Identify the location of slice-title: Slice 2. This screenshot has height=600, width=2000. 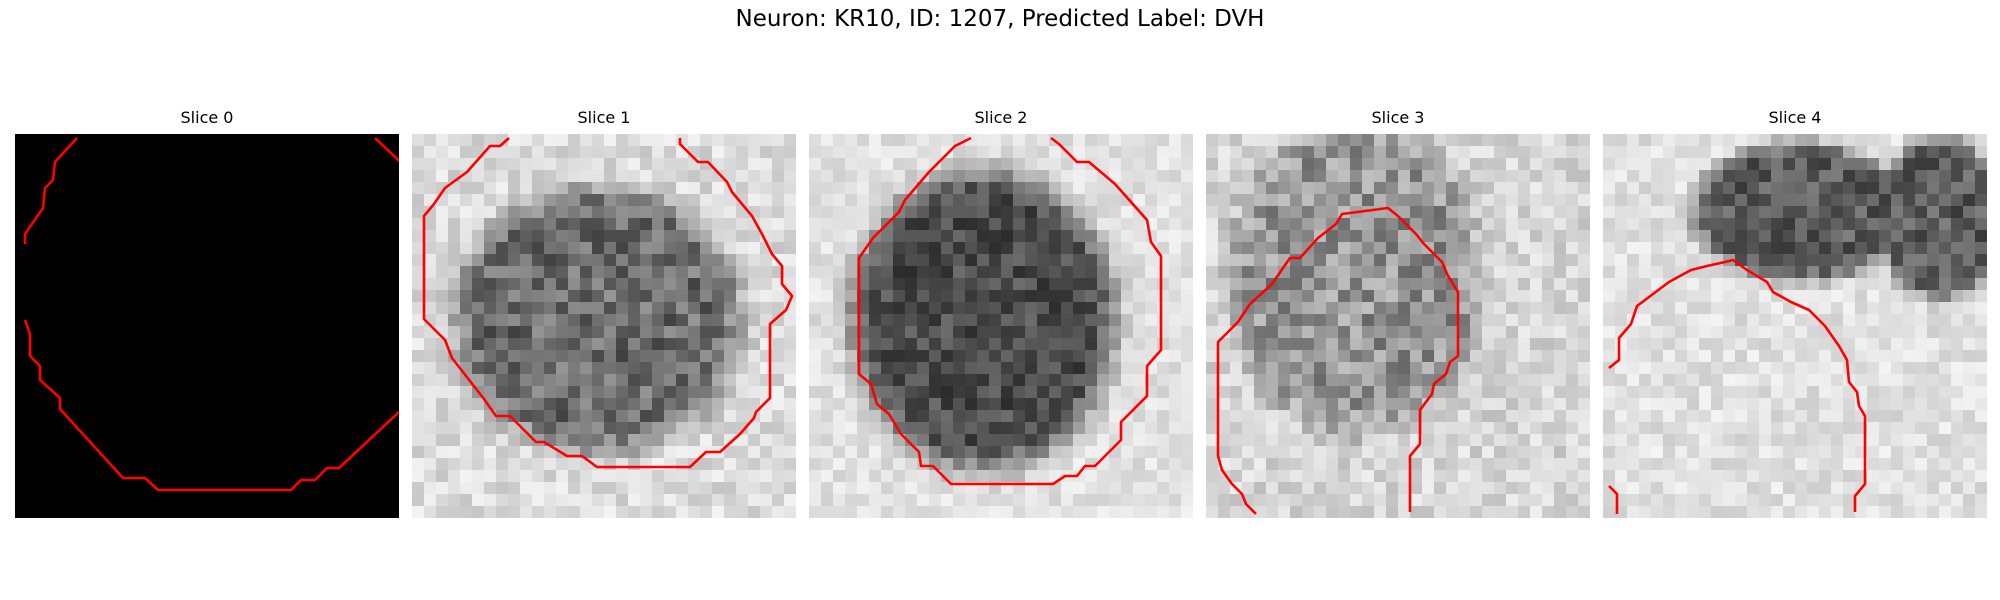
(1001, 117).